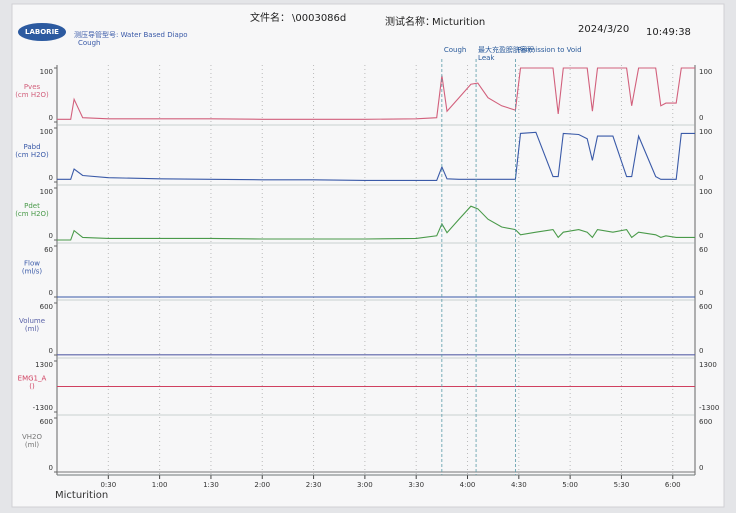  What do you see at coordinates (673, 485) in the screenshot?
I see `x-tick-label: 6:00` at bounding box center [673, 485].